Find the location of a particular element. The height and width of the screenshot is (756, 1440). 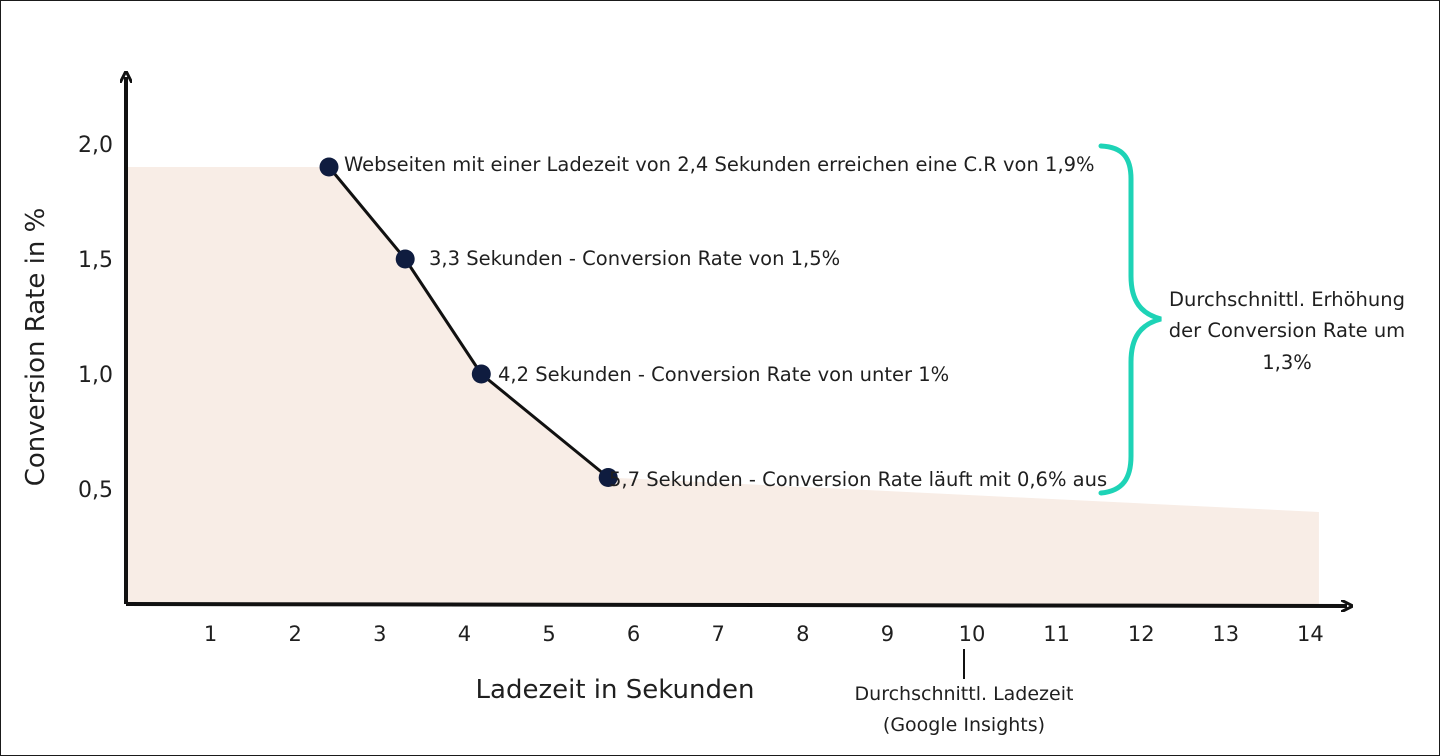

x-tick-label: 10 is located at coordinates (972, 634).